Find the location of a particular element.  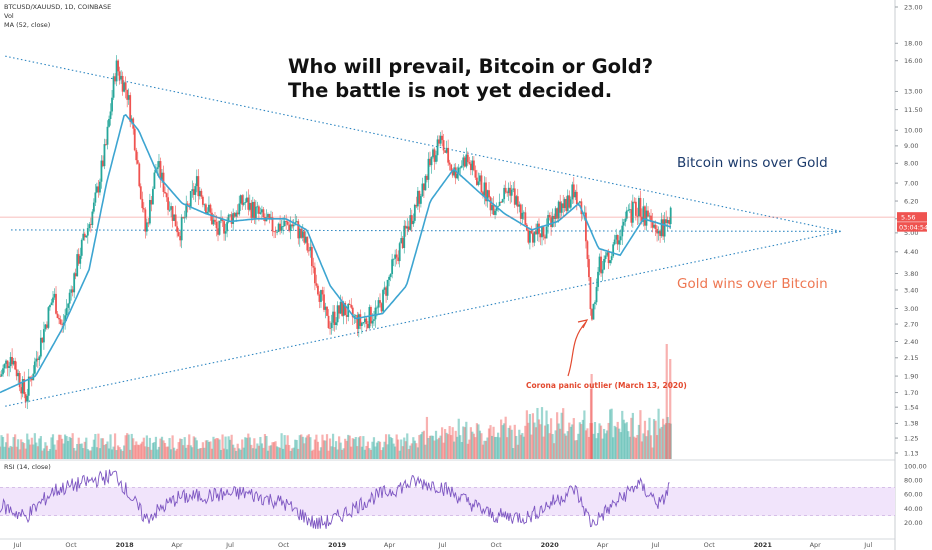

ma-legend: MA (52, close) is located at coordinates (27, 25).